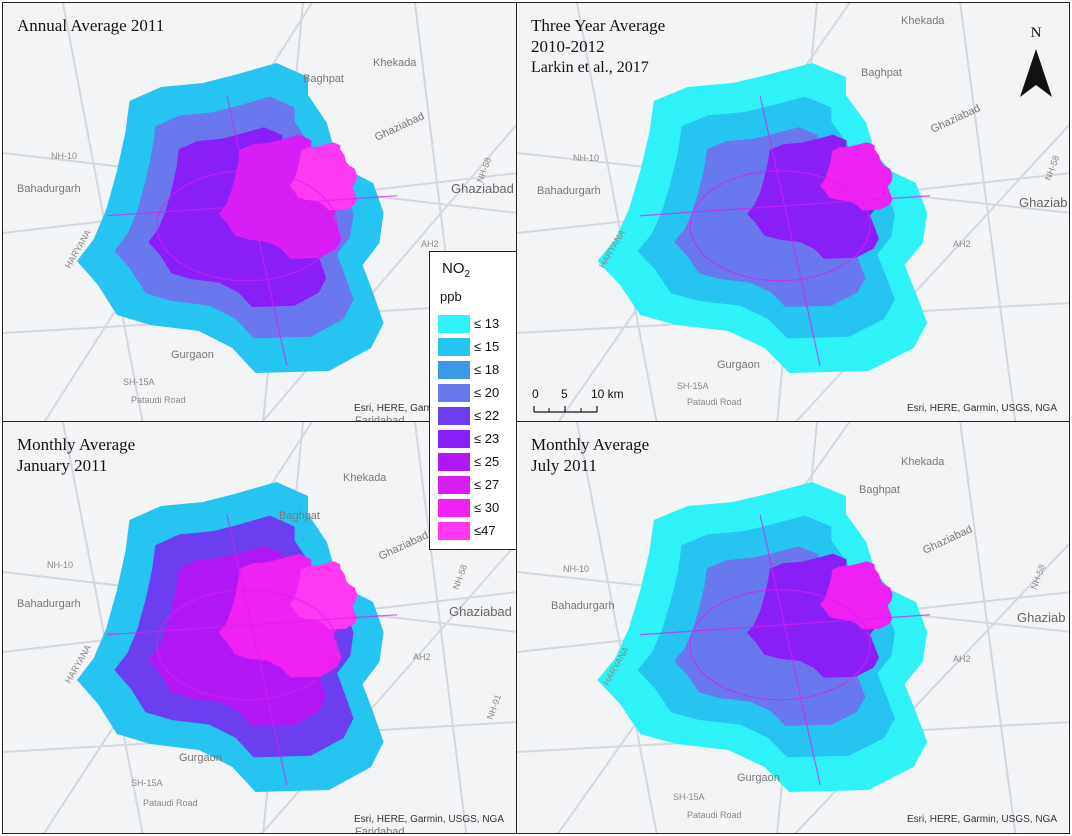 The height and width of the screenshot is (836, 1072). Describe the element at coordinates (456, 270) in the screenshot. I see `legend-title: NO2` at that location.